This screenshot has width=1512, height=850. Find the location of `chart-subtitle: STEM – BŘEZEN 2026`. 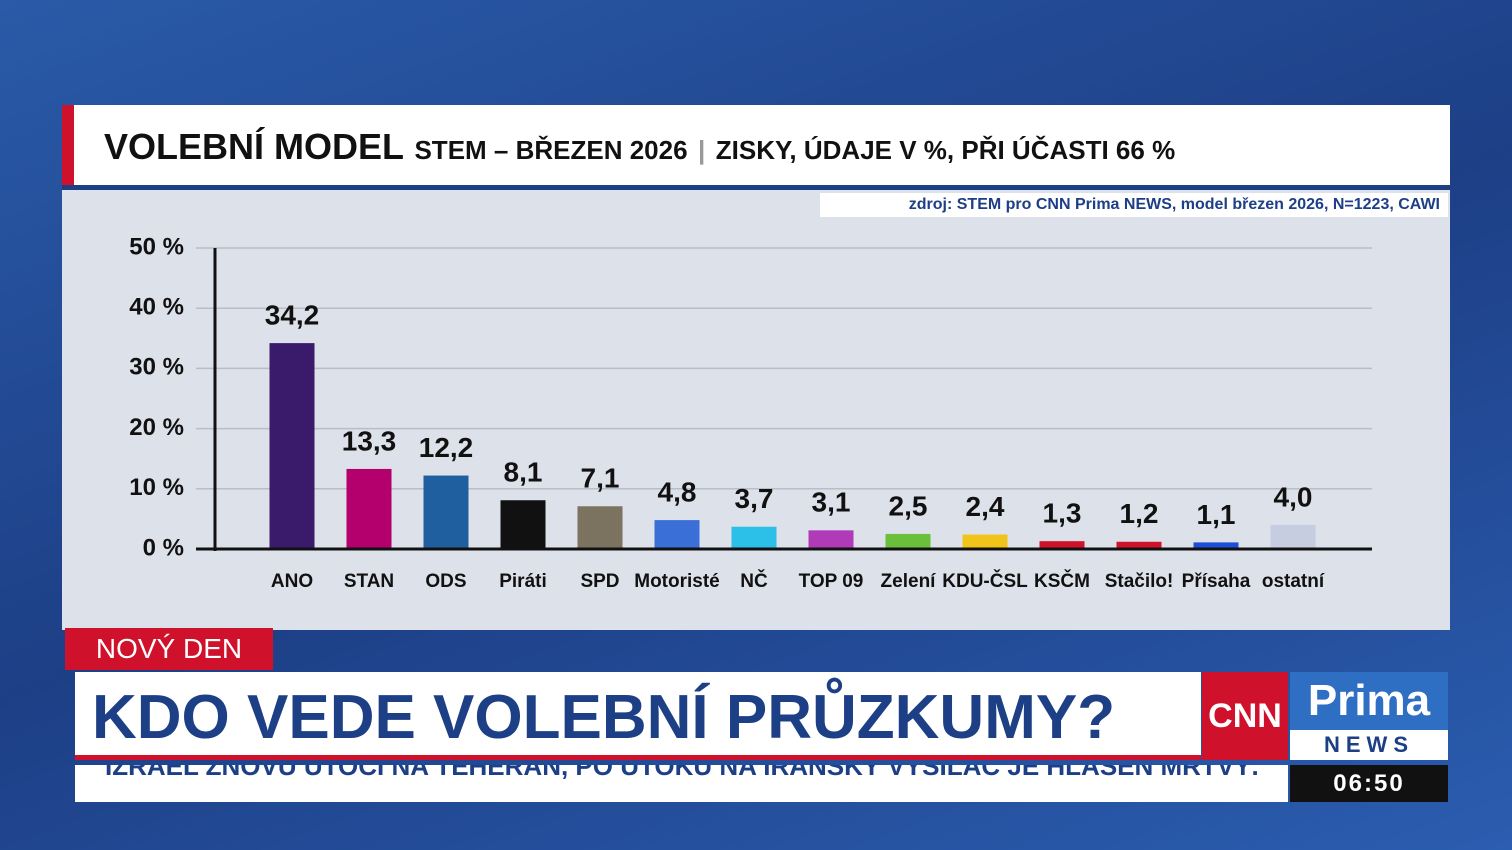

chart-subtitle: STEM – BŘEZEN 2026 is located at coordinates (551, 150).